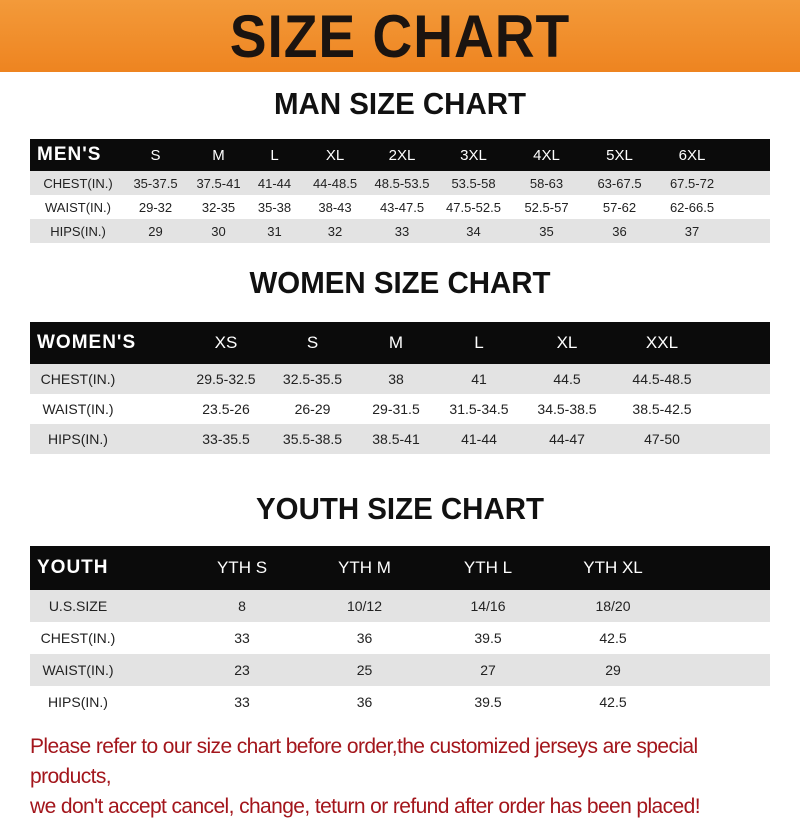 The width and height of the screenshot is (800, 822). What do you see at coordinates (105, 568) in the screenshot?
I see `row-label: YOUTH` at bounding box center [105, 568].